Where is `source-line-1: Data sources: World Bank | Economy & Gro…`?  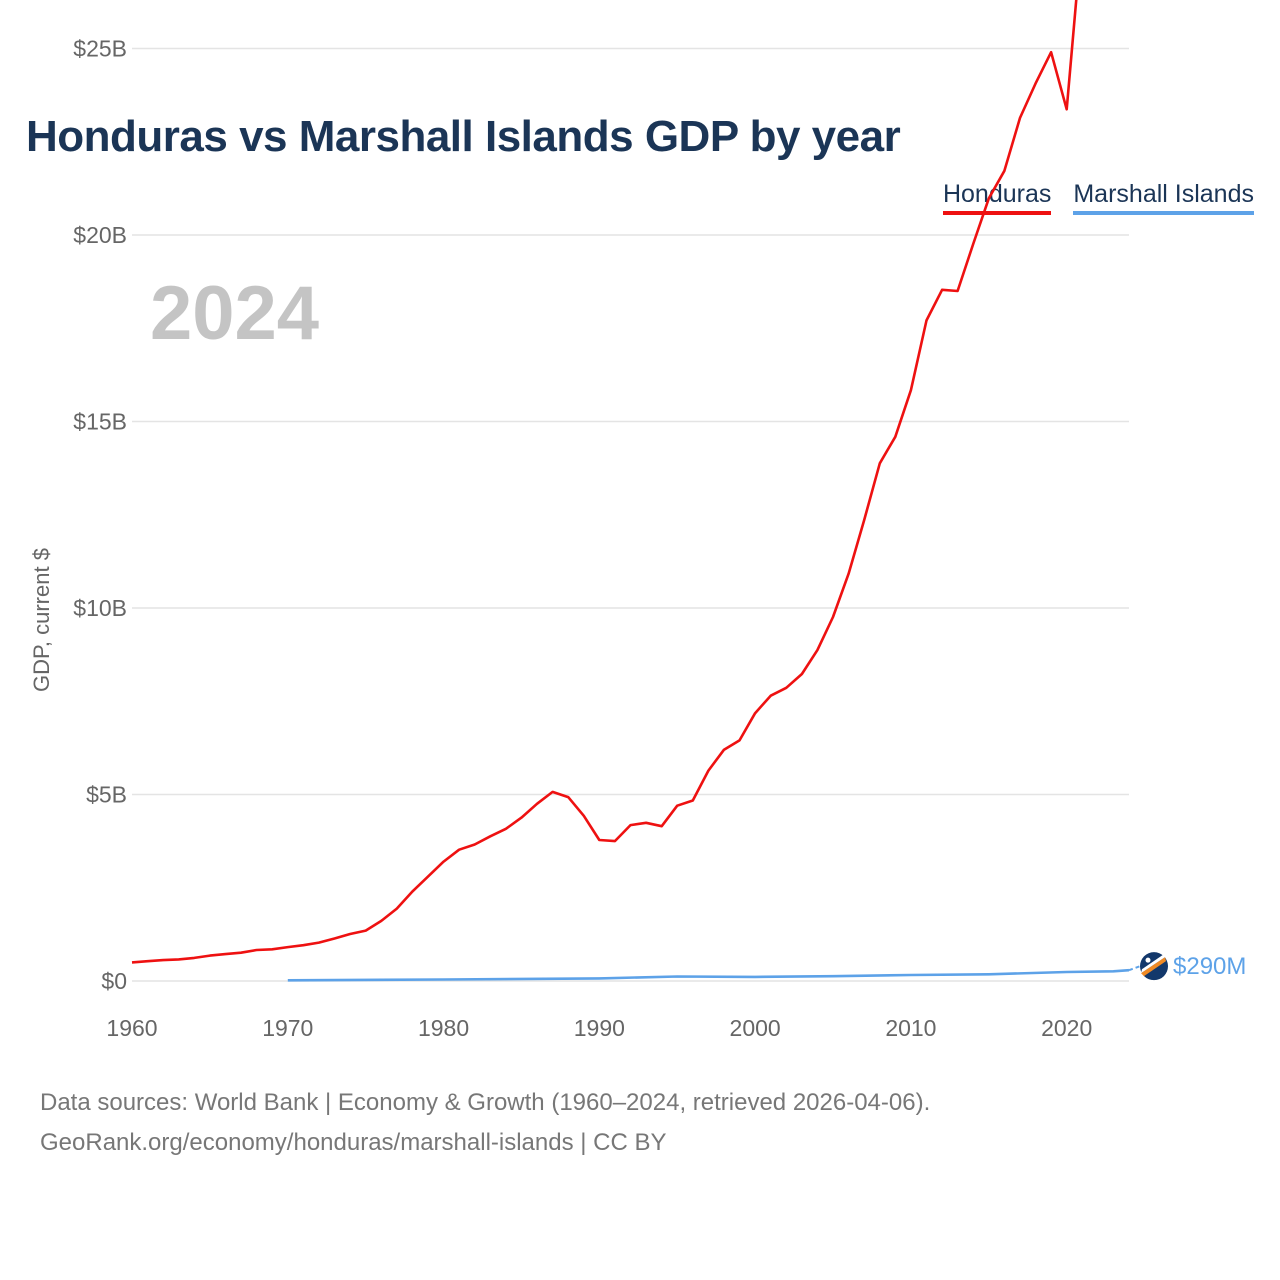
source-line-1: Data sources: World Bank | Economy & Gro… is located at coordinates (485, 1102).